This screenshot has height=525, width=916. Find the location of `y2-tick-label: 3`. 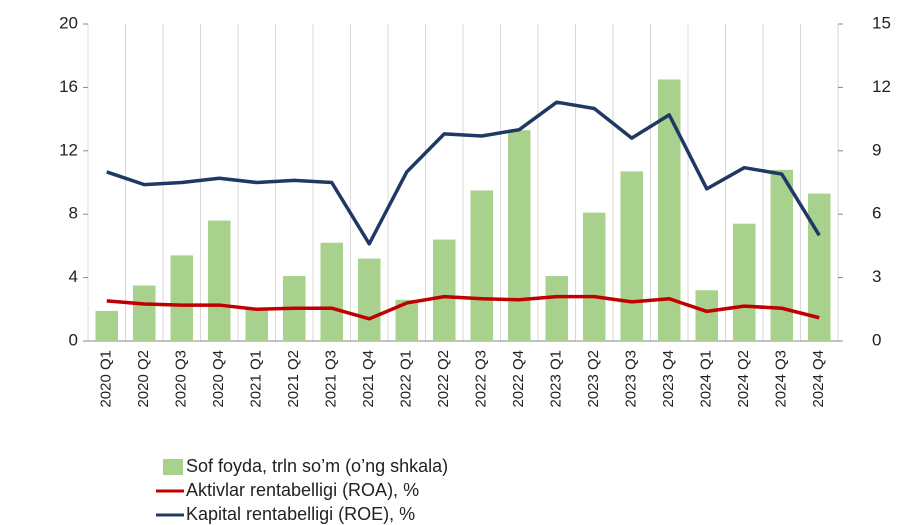

y2-tick-label: 3 is located at coordinates (876, 276).